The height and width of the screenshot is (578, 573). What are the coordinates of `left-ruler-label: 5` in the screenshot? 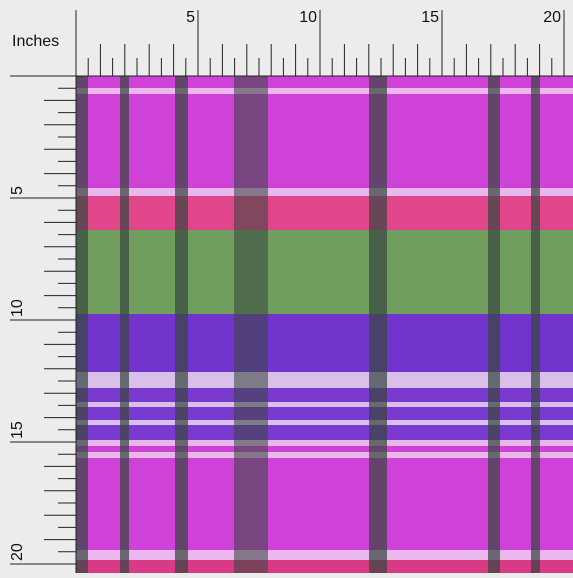 It's located at (17, 190).